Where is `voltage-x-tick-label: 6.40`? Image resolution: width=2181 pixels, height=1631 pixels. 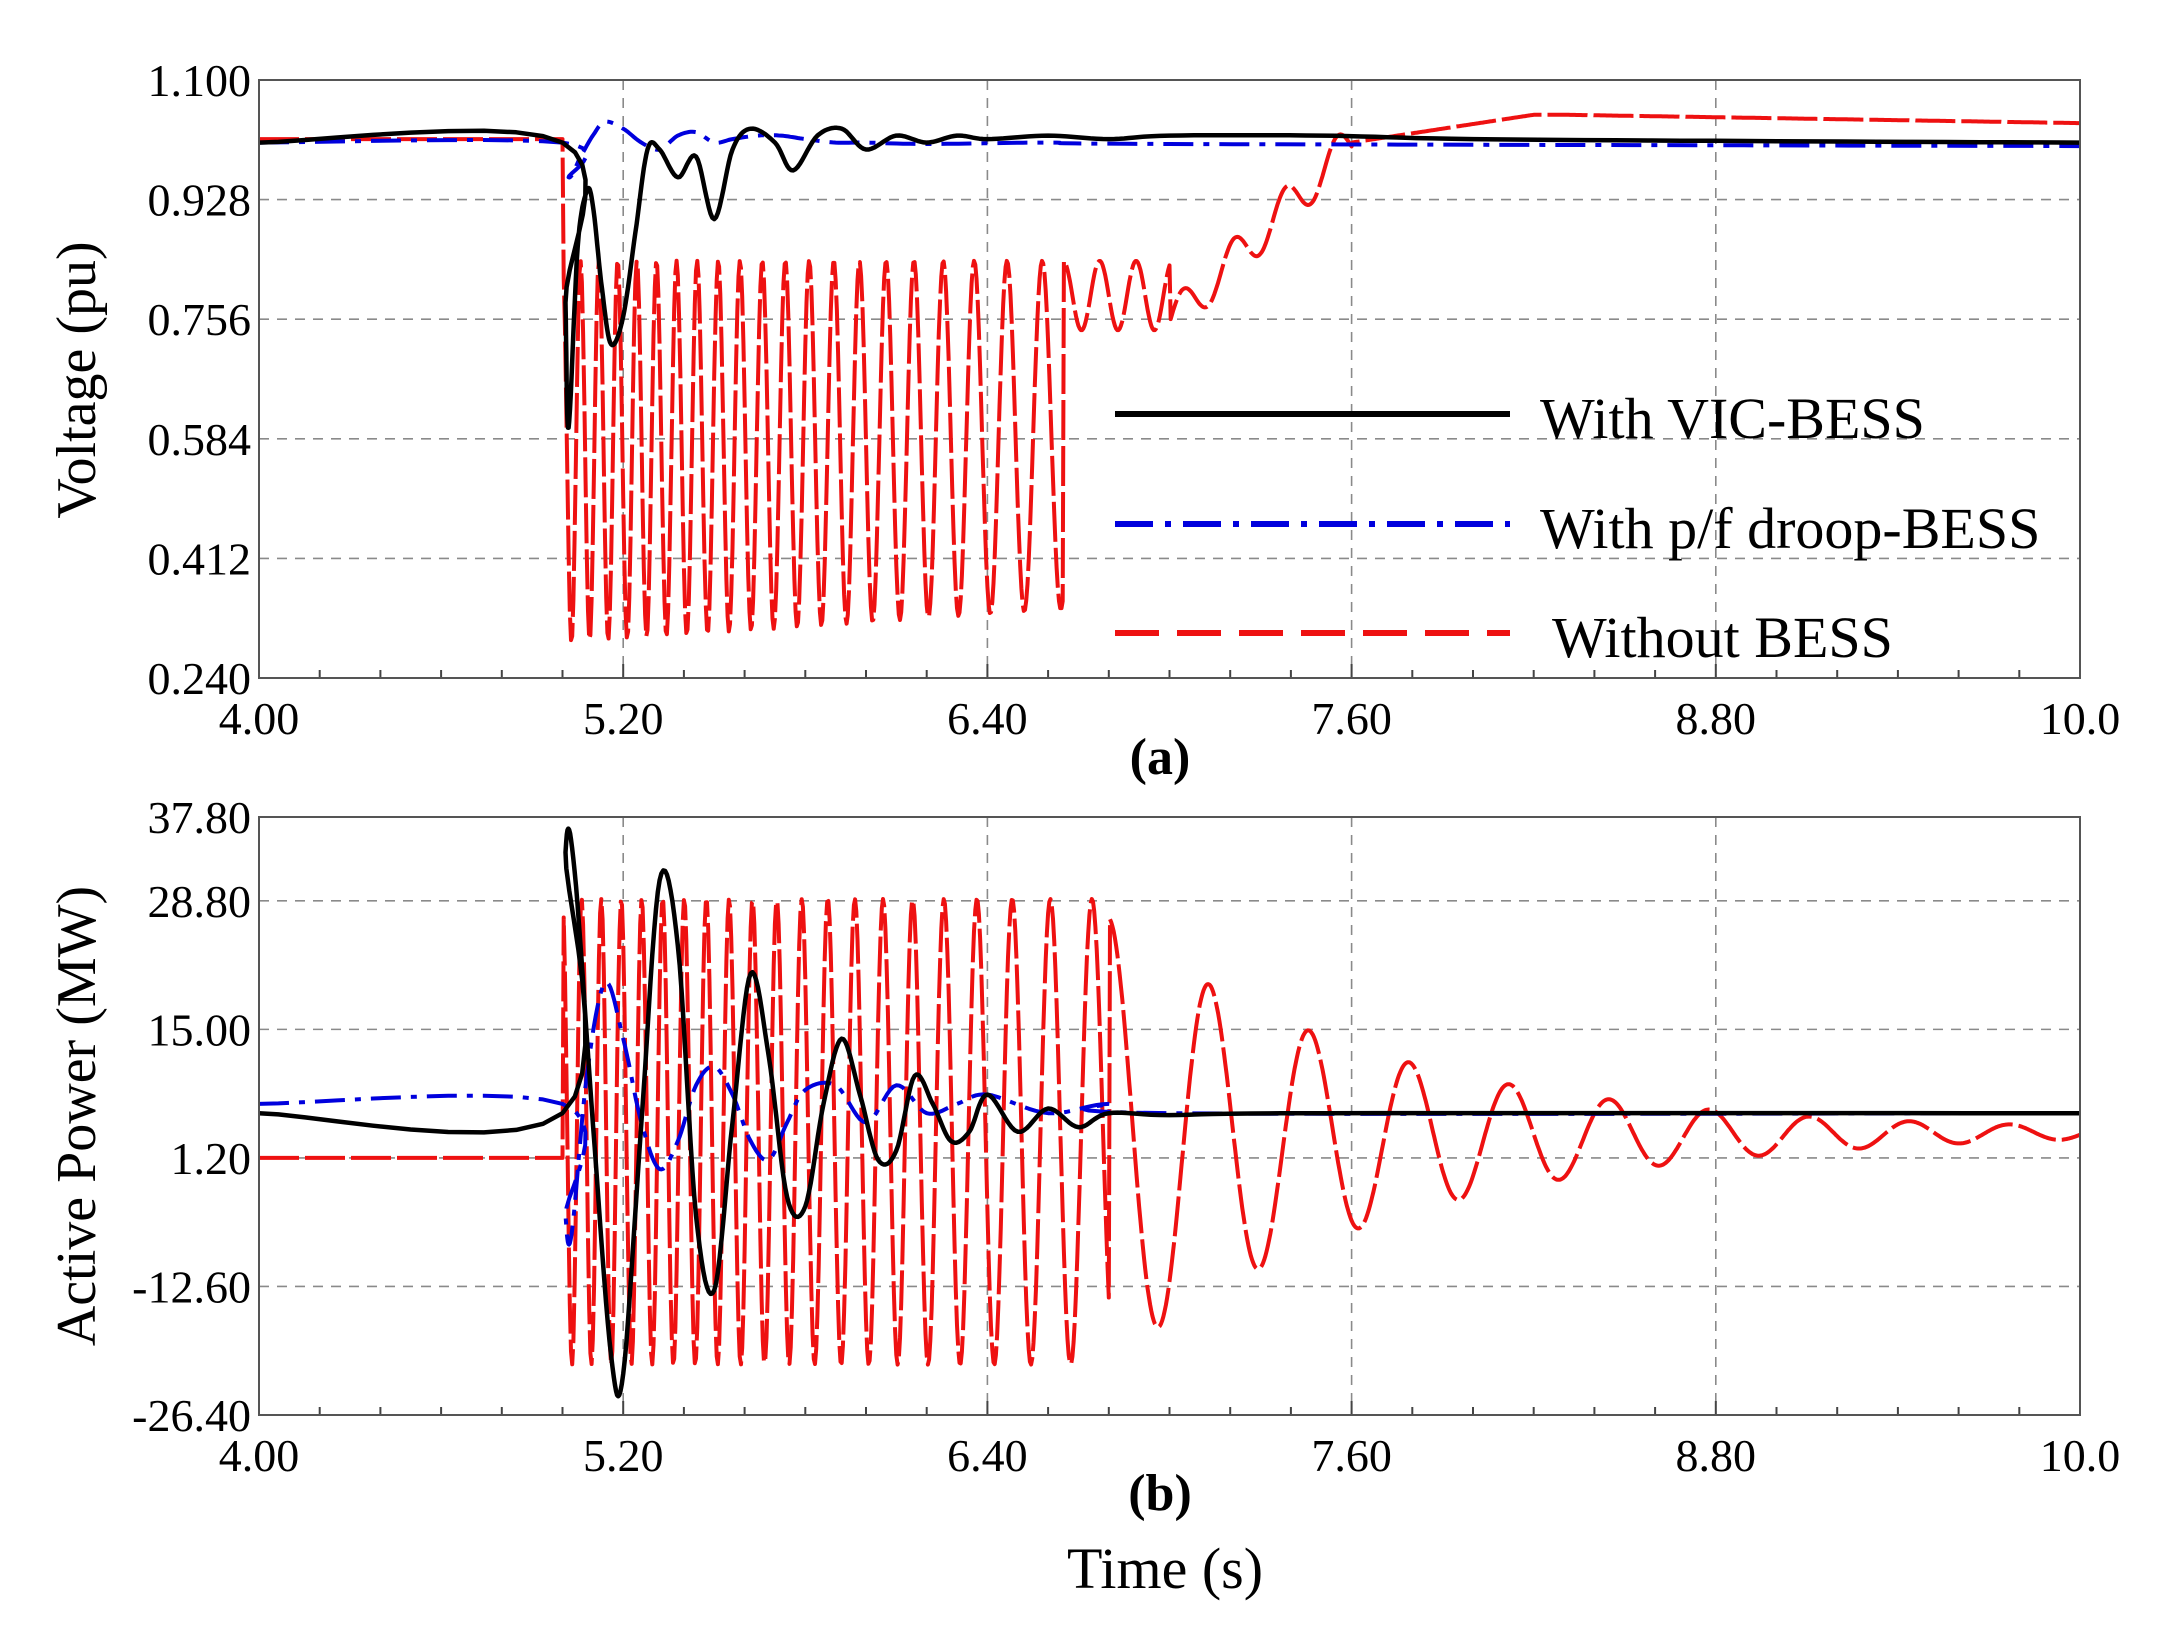 voltage-x-tick-label: 6.40 is located at coordinates (987, 718).